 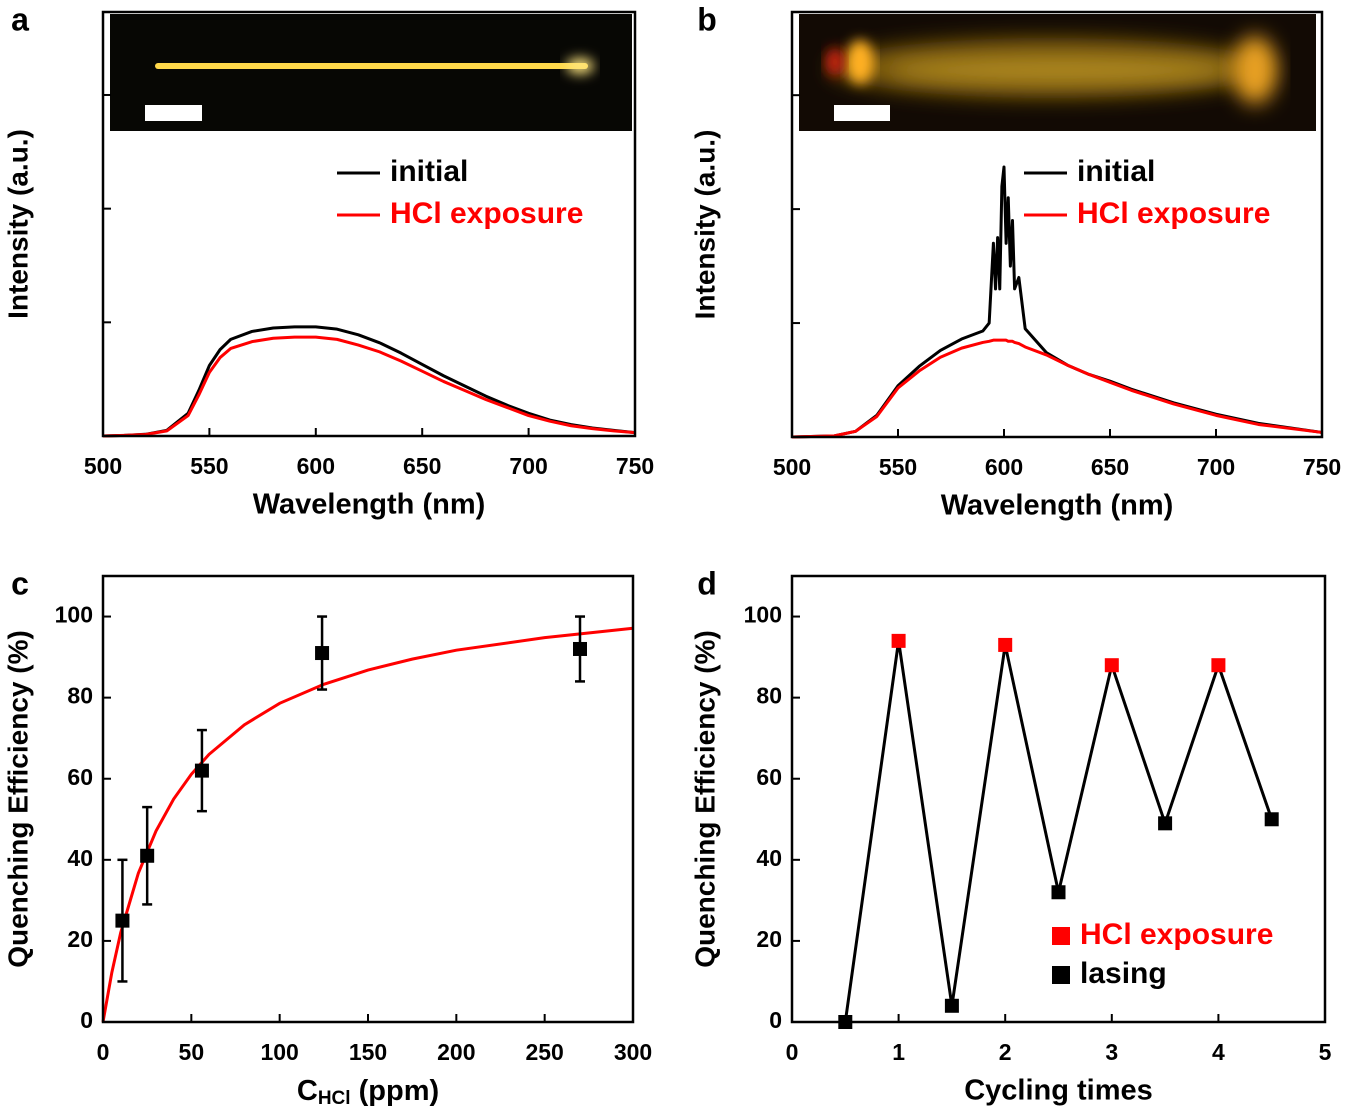 What do you see at coordinates (898, 1052) in the screenshot?
I see `x-tick-label: 1` at bounding box center [898, 1052].